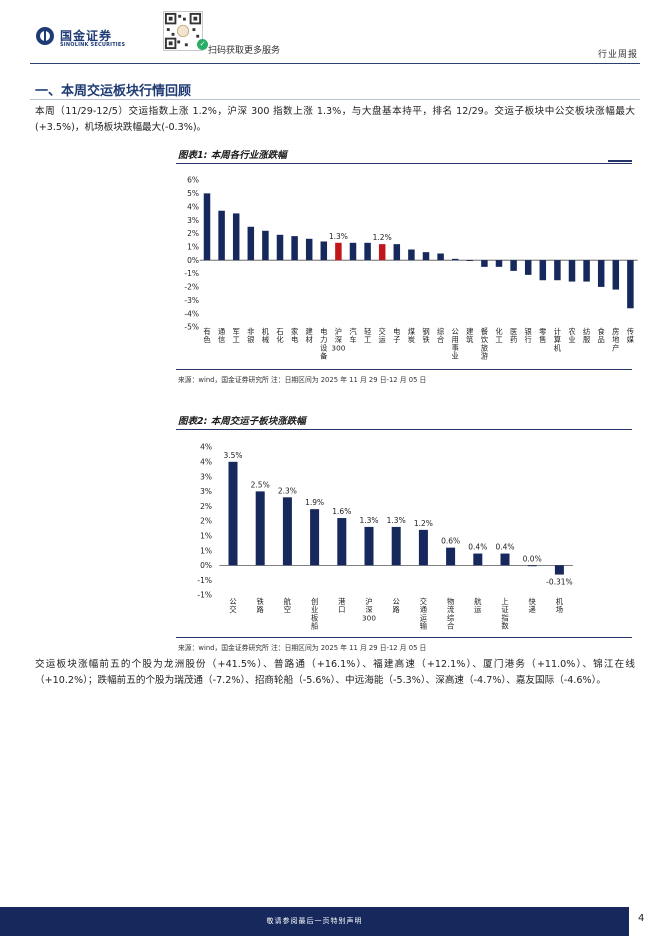  What do you see at coordinates (367, 335) in the screenshot?
I see `chart1-category-label: 轻工` at bounding box center [367, 335].